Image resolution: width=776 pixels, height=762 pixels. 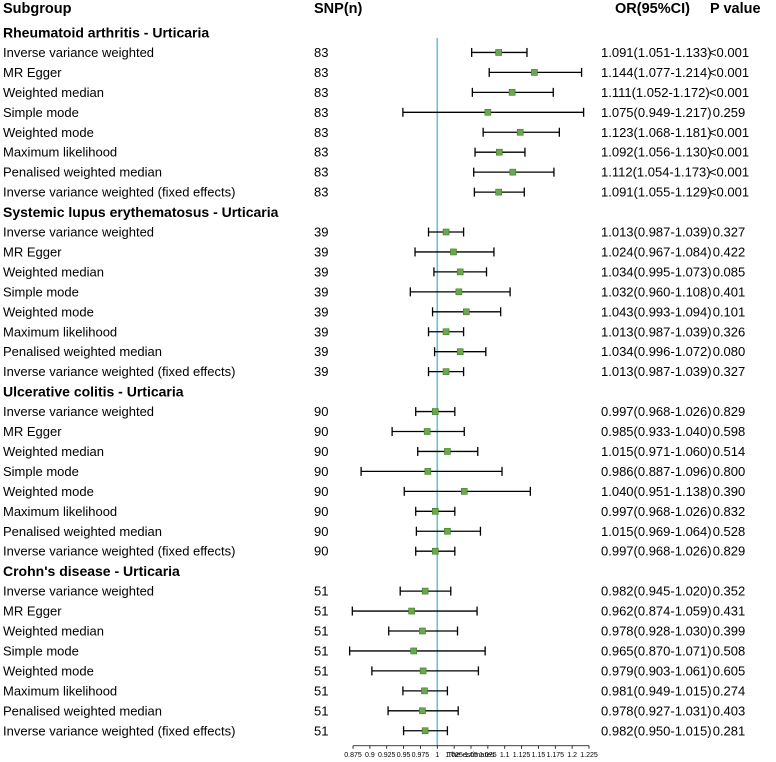 I want to click on x-tick-label: 1.225, so click(x=589, y=755).